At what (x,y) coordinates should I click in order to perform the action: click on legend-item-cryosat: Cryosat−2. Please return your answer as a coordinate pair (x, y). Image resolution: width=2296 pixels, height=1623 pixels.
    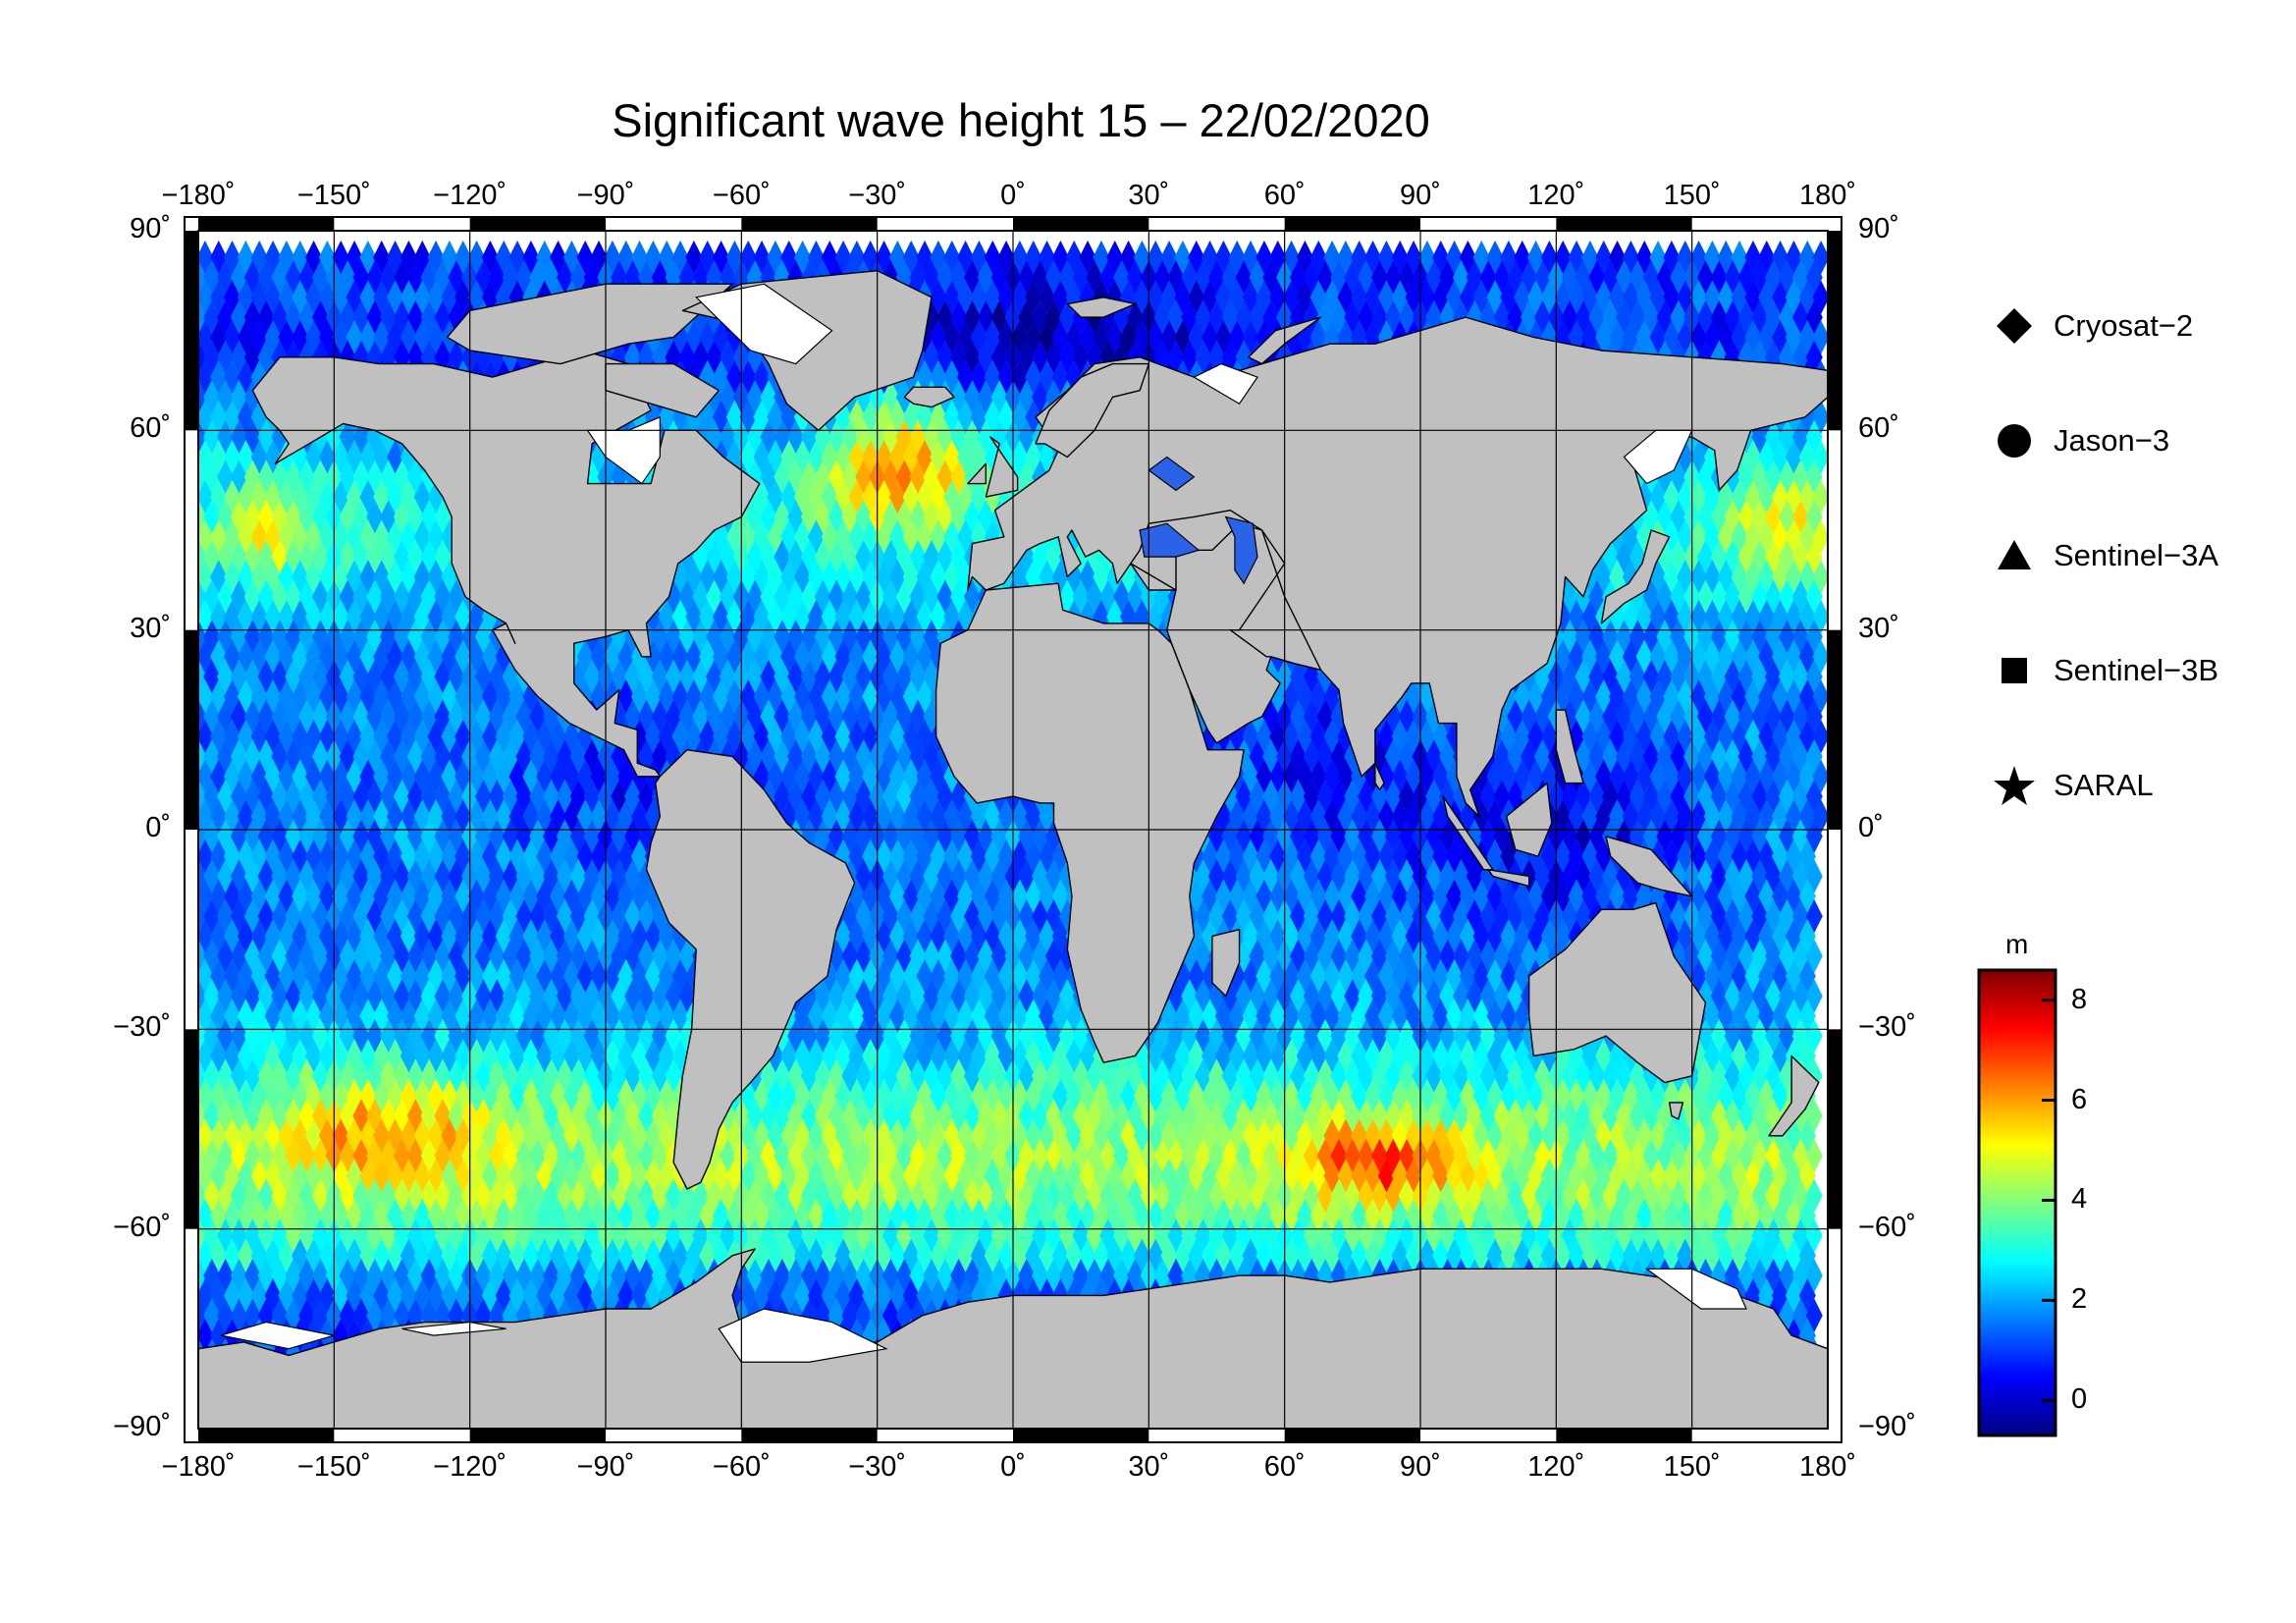
    Looking at the image, I should click on (2093, 326).